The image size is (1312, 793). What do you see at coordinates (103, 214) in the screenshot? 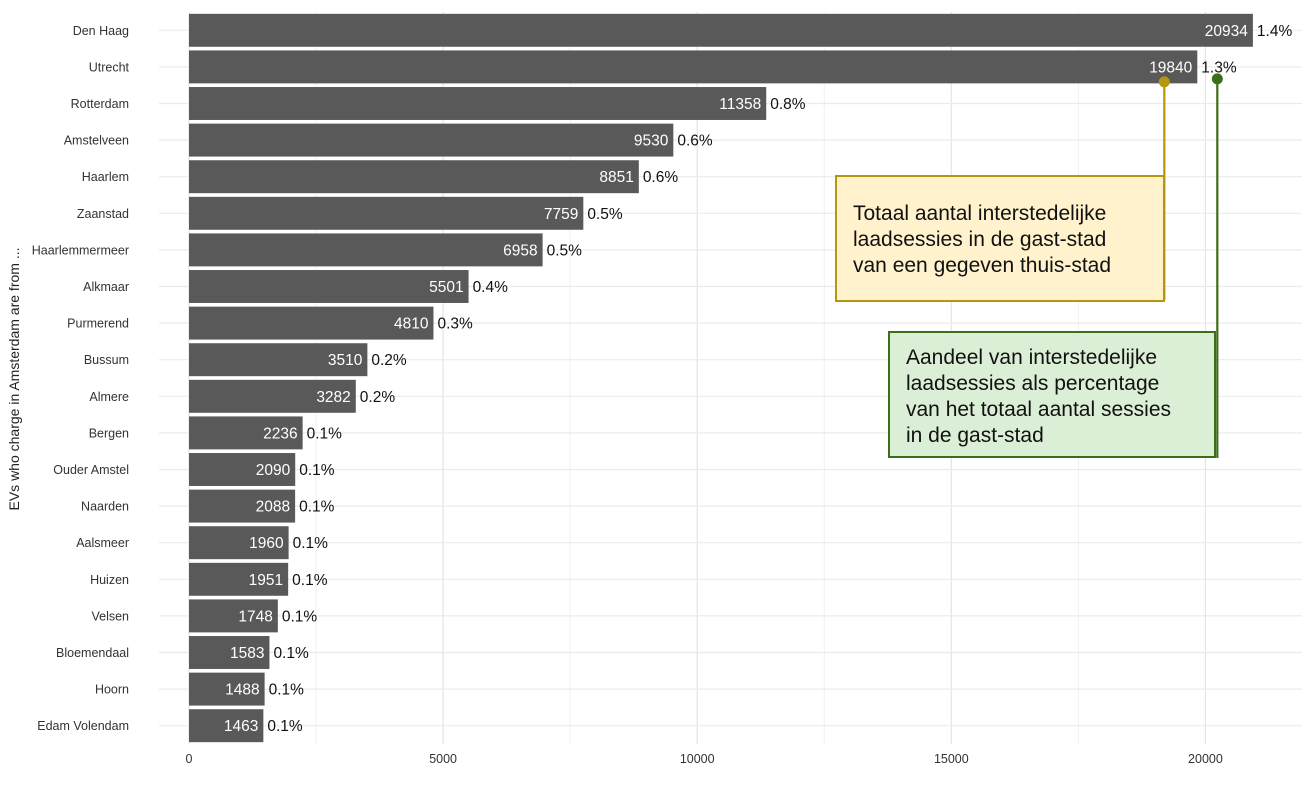
I see `category-label: Zaanstad` at bounding box center [103, 214].